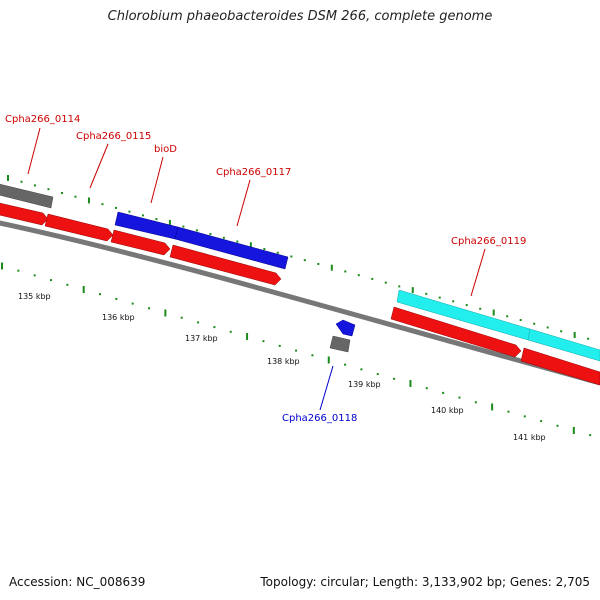  What do you see at coordinates (27, 196) in the screenshot?
I see `cds-feature-gray` at bounding box center [27, 196].